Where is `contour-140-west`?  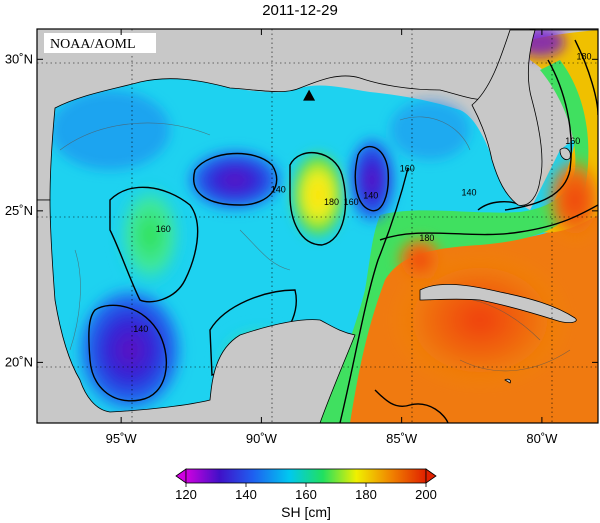
contour-140-west is located at coordinates (127, 353).